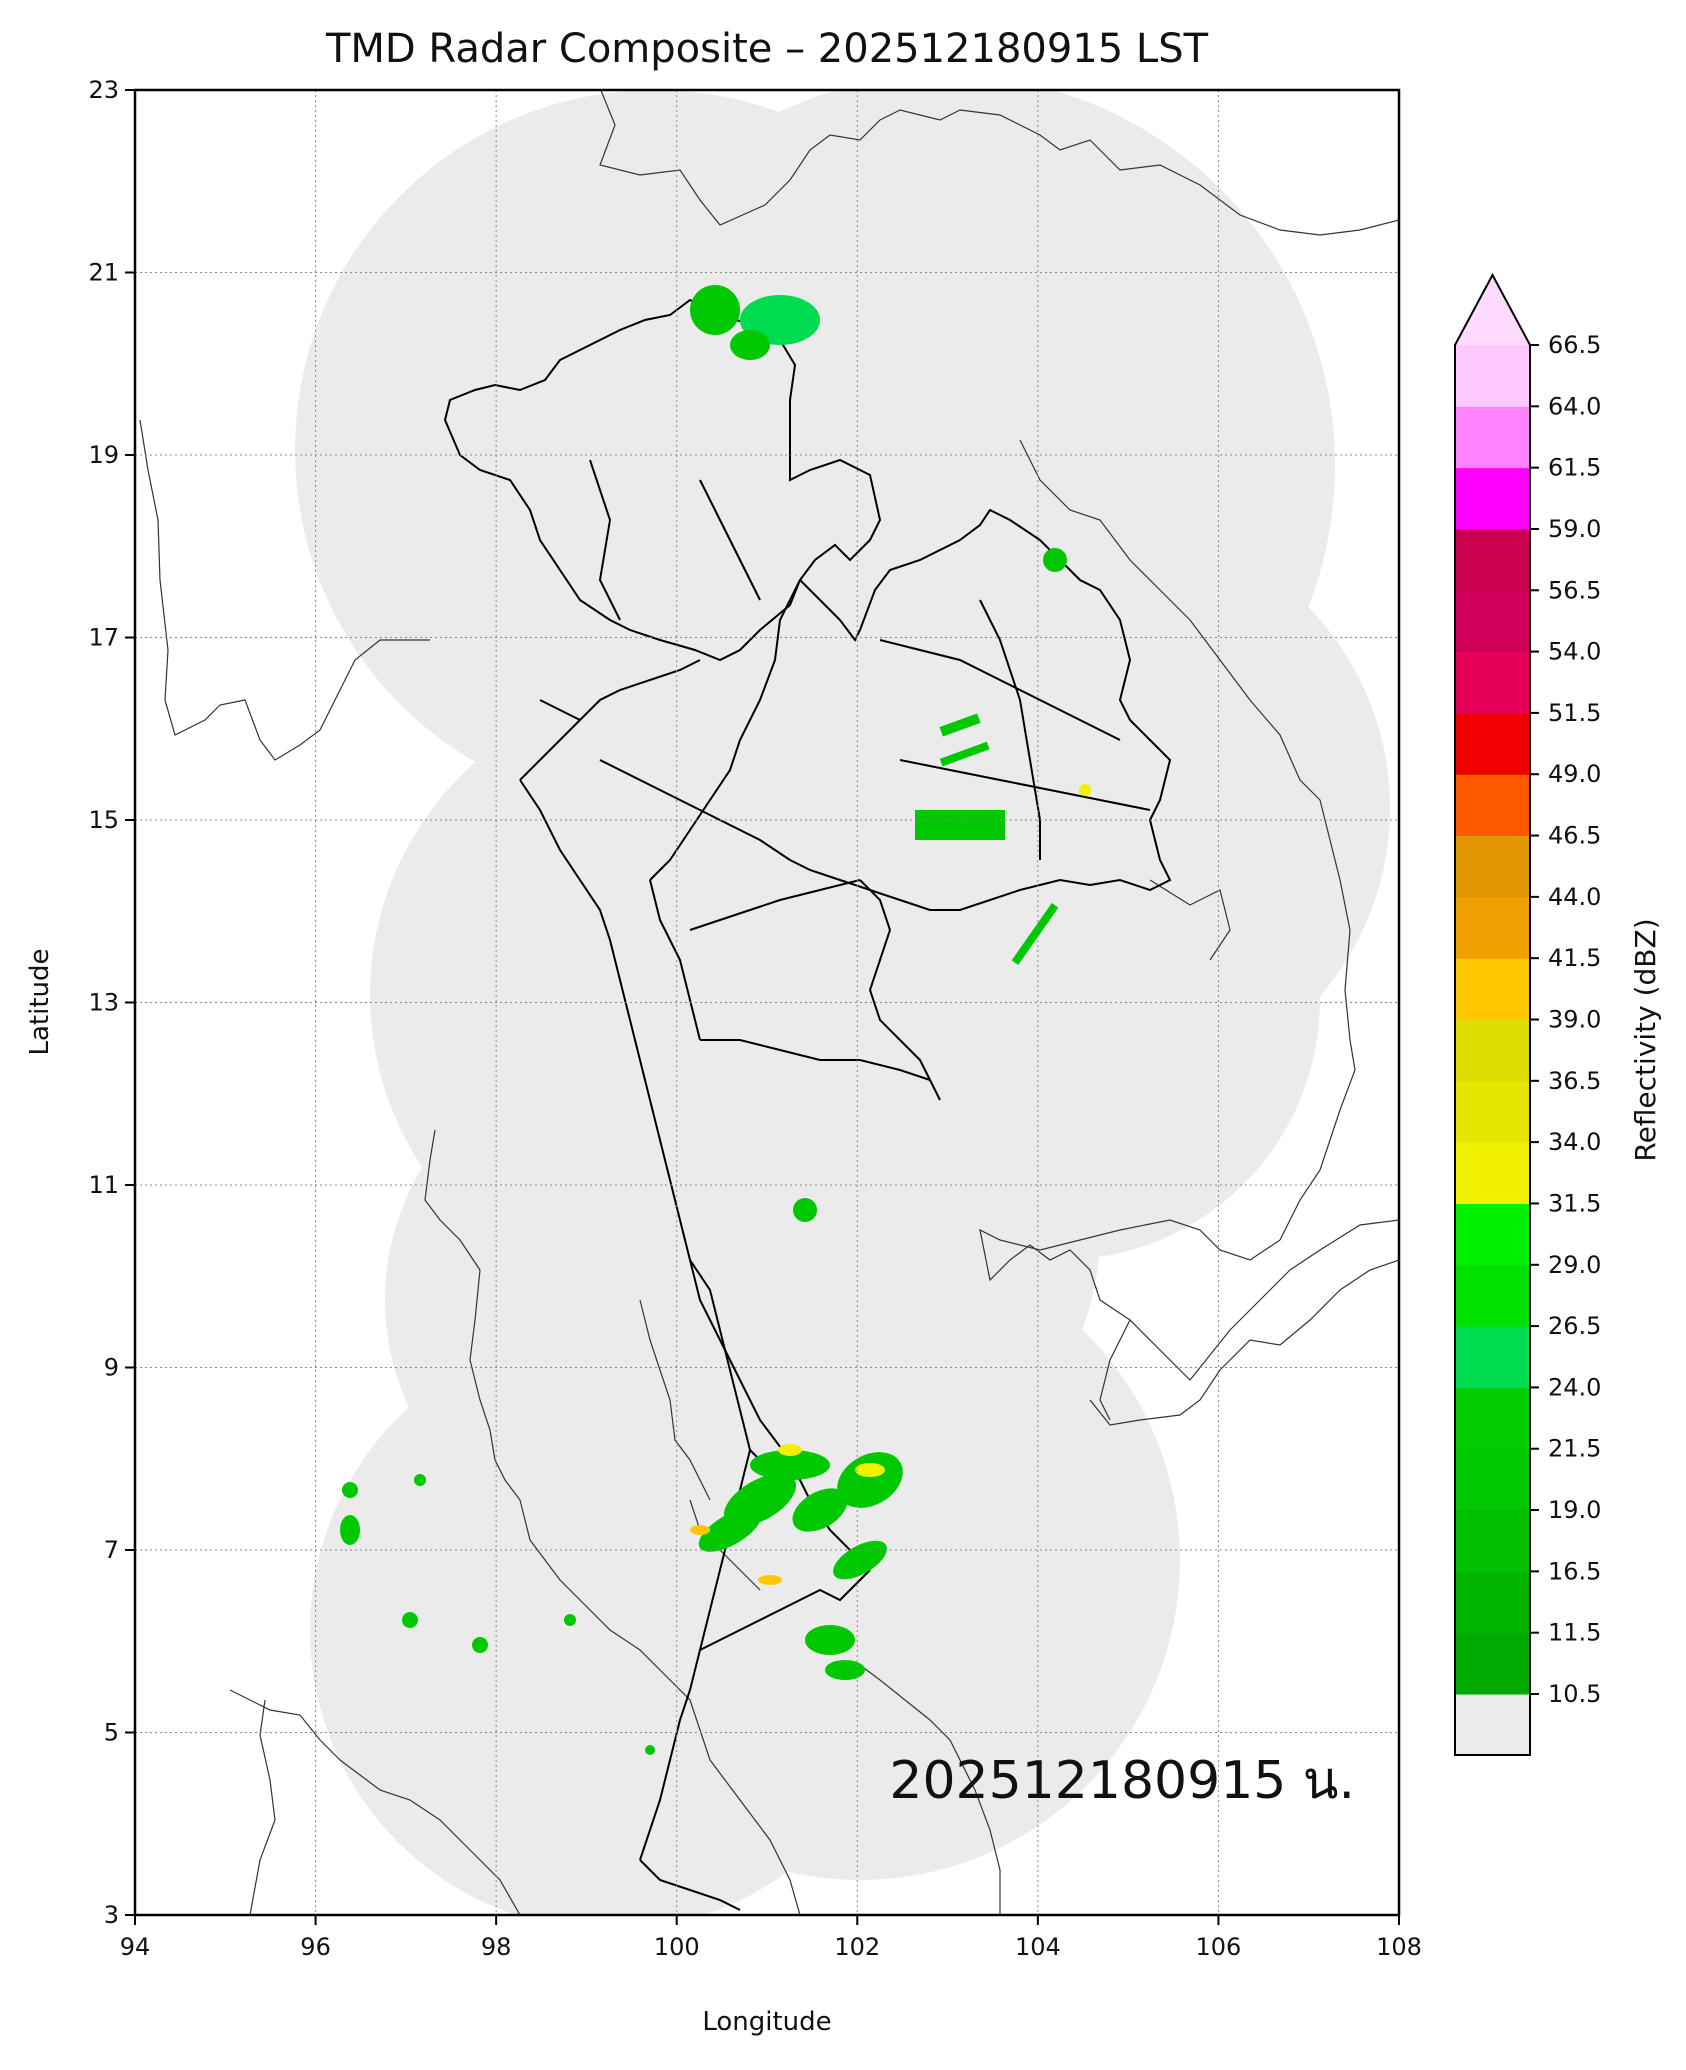  Describe the element at coordinates (1492, 310) in the screenshot. I see `colorbar-extend-arrow` at that location.